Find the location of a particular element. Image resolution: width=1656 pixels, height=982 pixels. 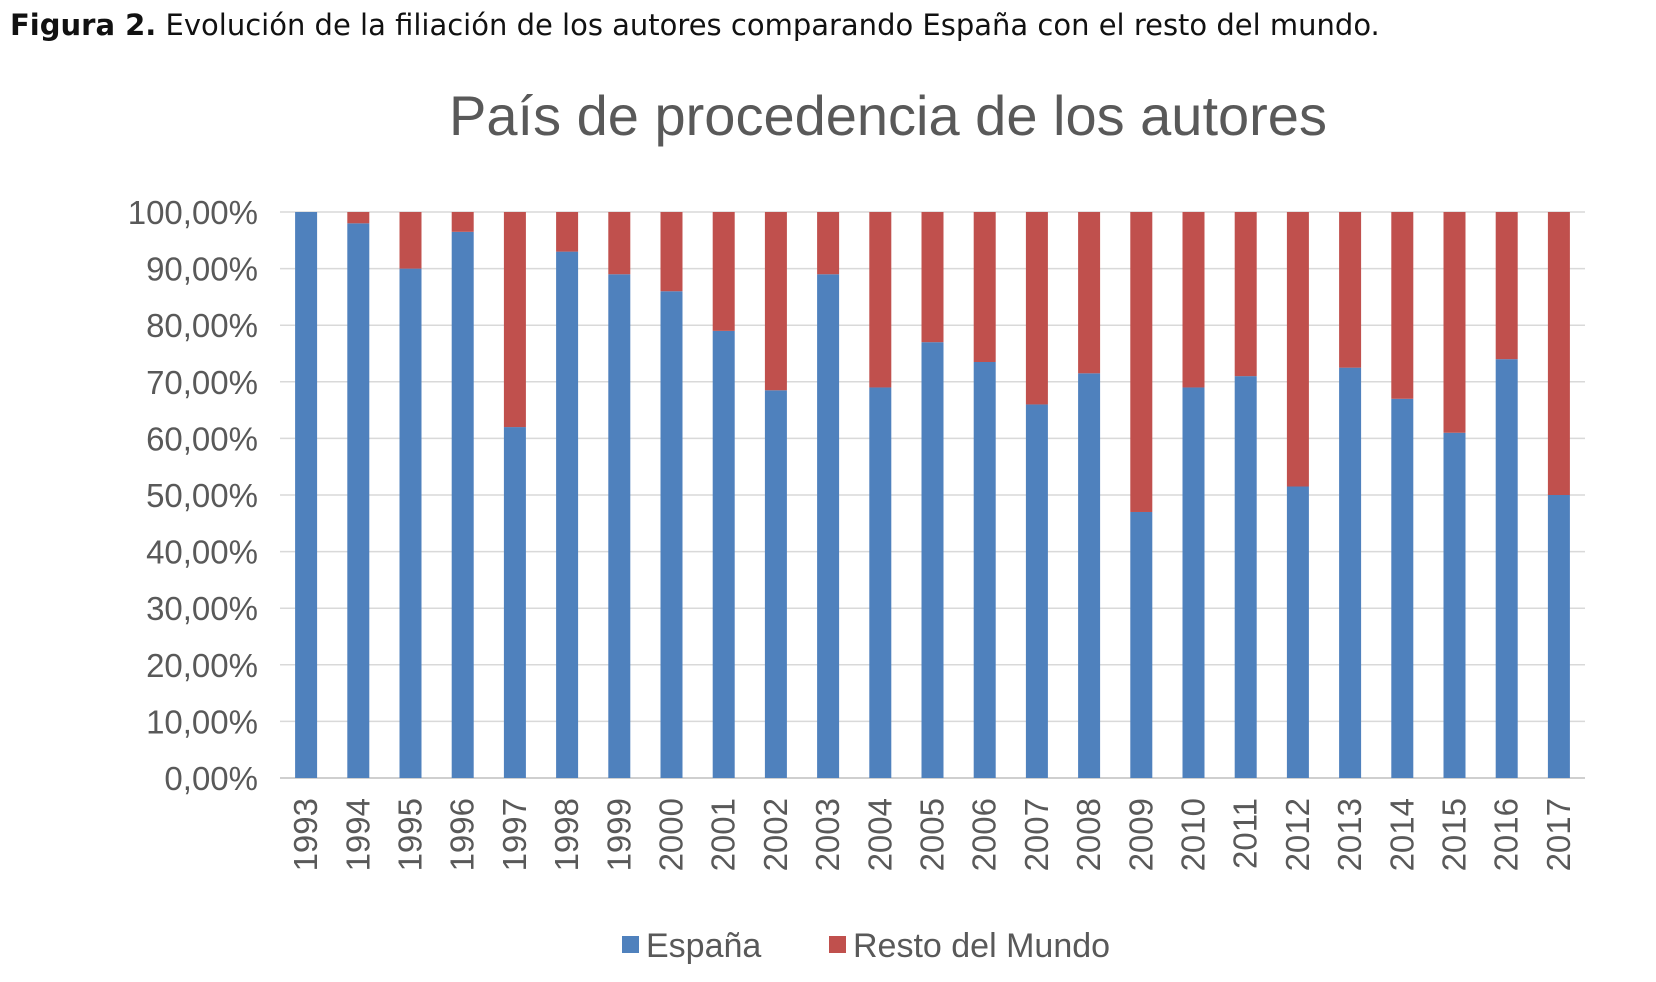

y-tick-label: 10,00% is located at coordinates (202, 721).